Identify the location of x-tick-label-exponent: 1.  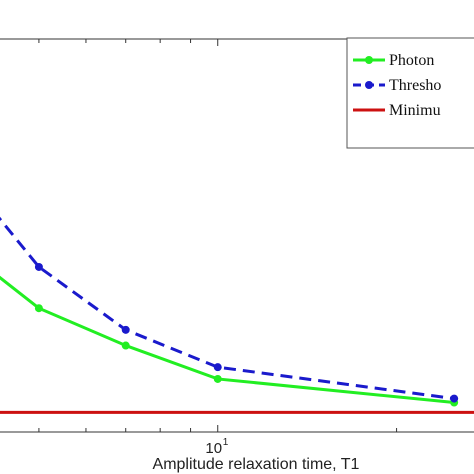
(226, 442).